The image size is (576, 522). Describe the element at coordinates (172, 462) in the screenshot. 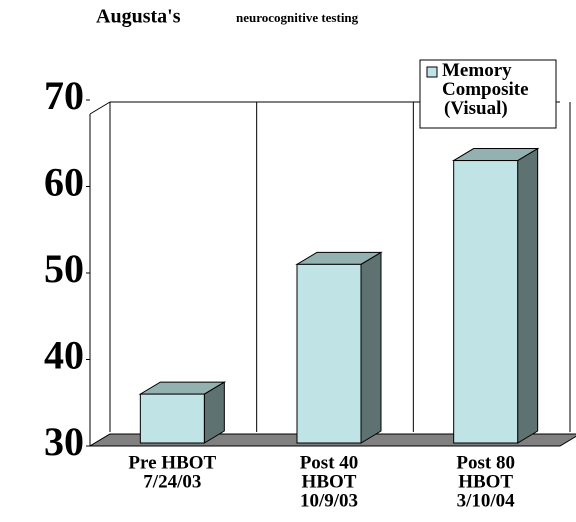

I see `x-tick-label: Pre HBOT` at that location.